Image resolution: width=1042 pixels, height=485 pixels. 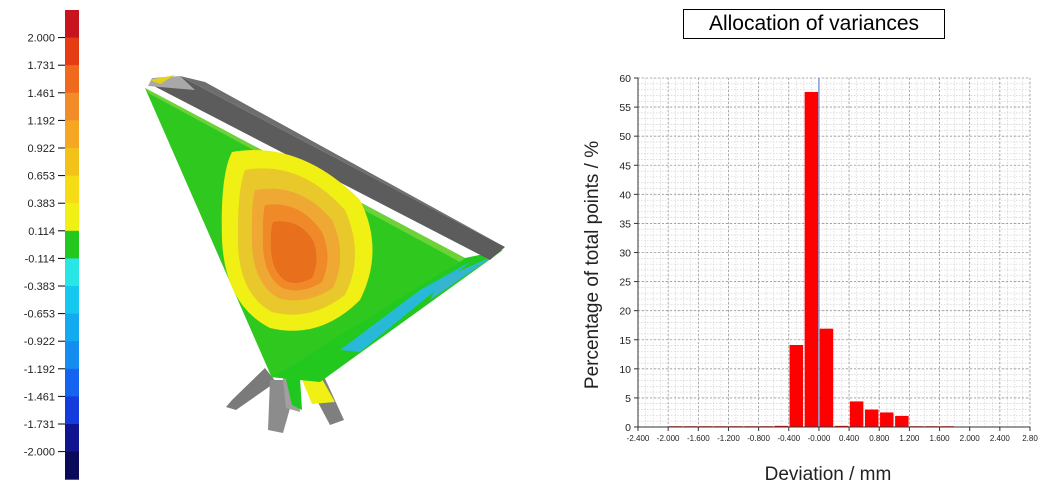 I want to click on color-scale-label: -2.000, so click(x=39, y=453).